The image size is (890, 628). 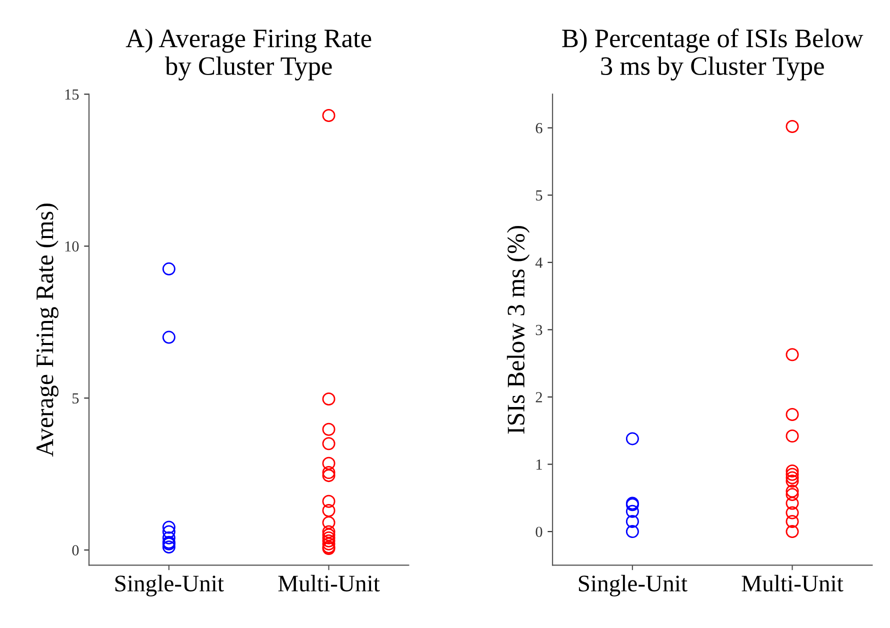 I want to click on y-tick-label: 15, so click(x=72, y=94).